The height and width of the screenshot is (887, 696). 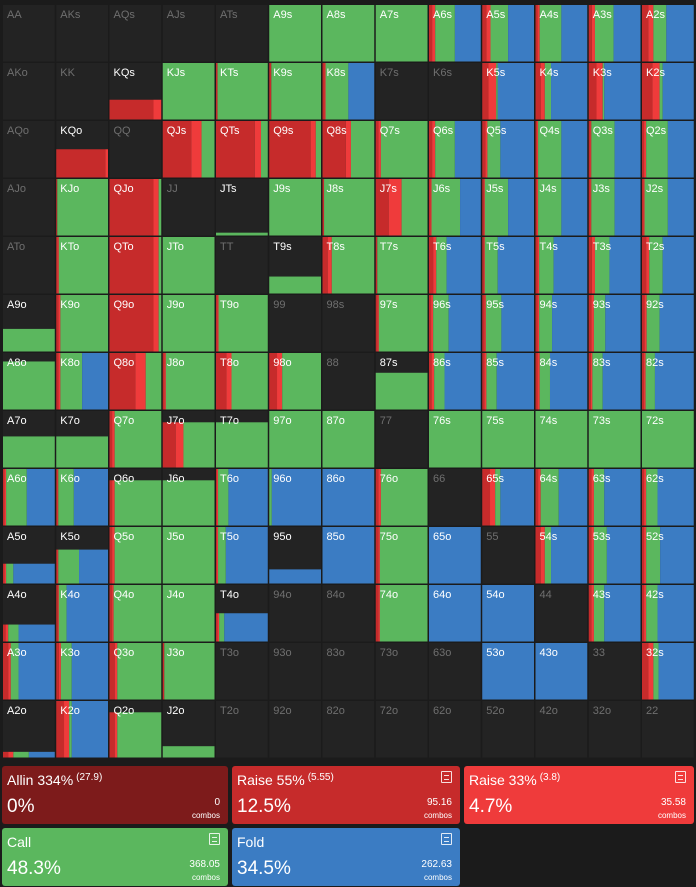 What do you see at coordinates (29, 439) in the screenshot?
I see `hand-cell: A7o` at bounding box center [29, 439].